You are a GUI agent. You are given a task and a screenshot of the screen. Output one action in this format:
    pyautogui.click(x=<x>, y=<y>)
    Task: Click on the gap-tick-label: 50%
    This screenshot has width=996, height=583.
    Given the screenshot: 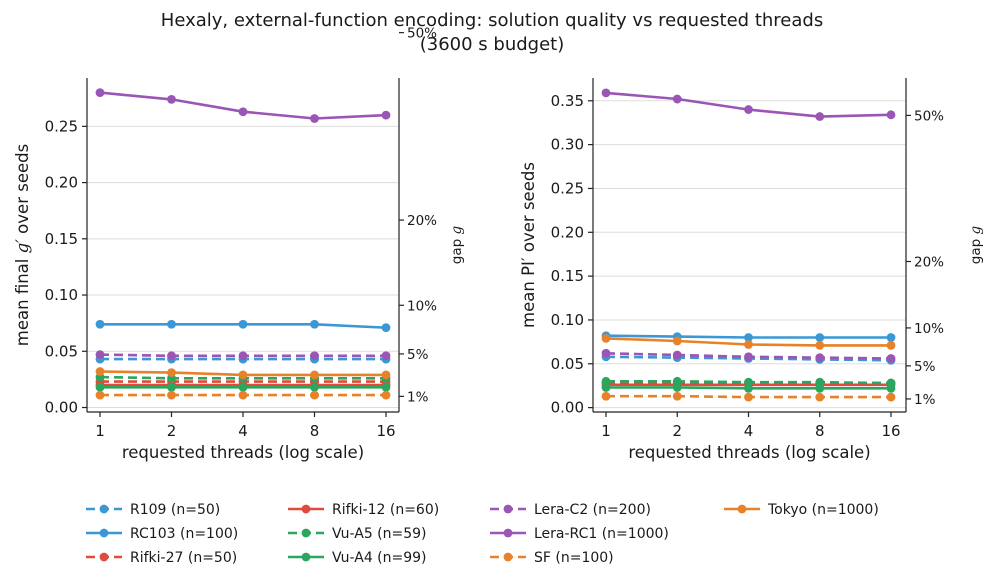 What is the action you would take?
    pyautogui.click(x=929, y=116)
    